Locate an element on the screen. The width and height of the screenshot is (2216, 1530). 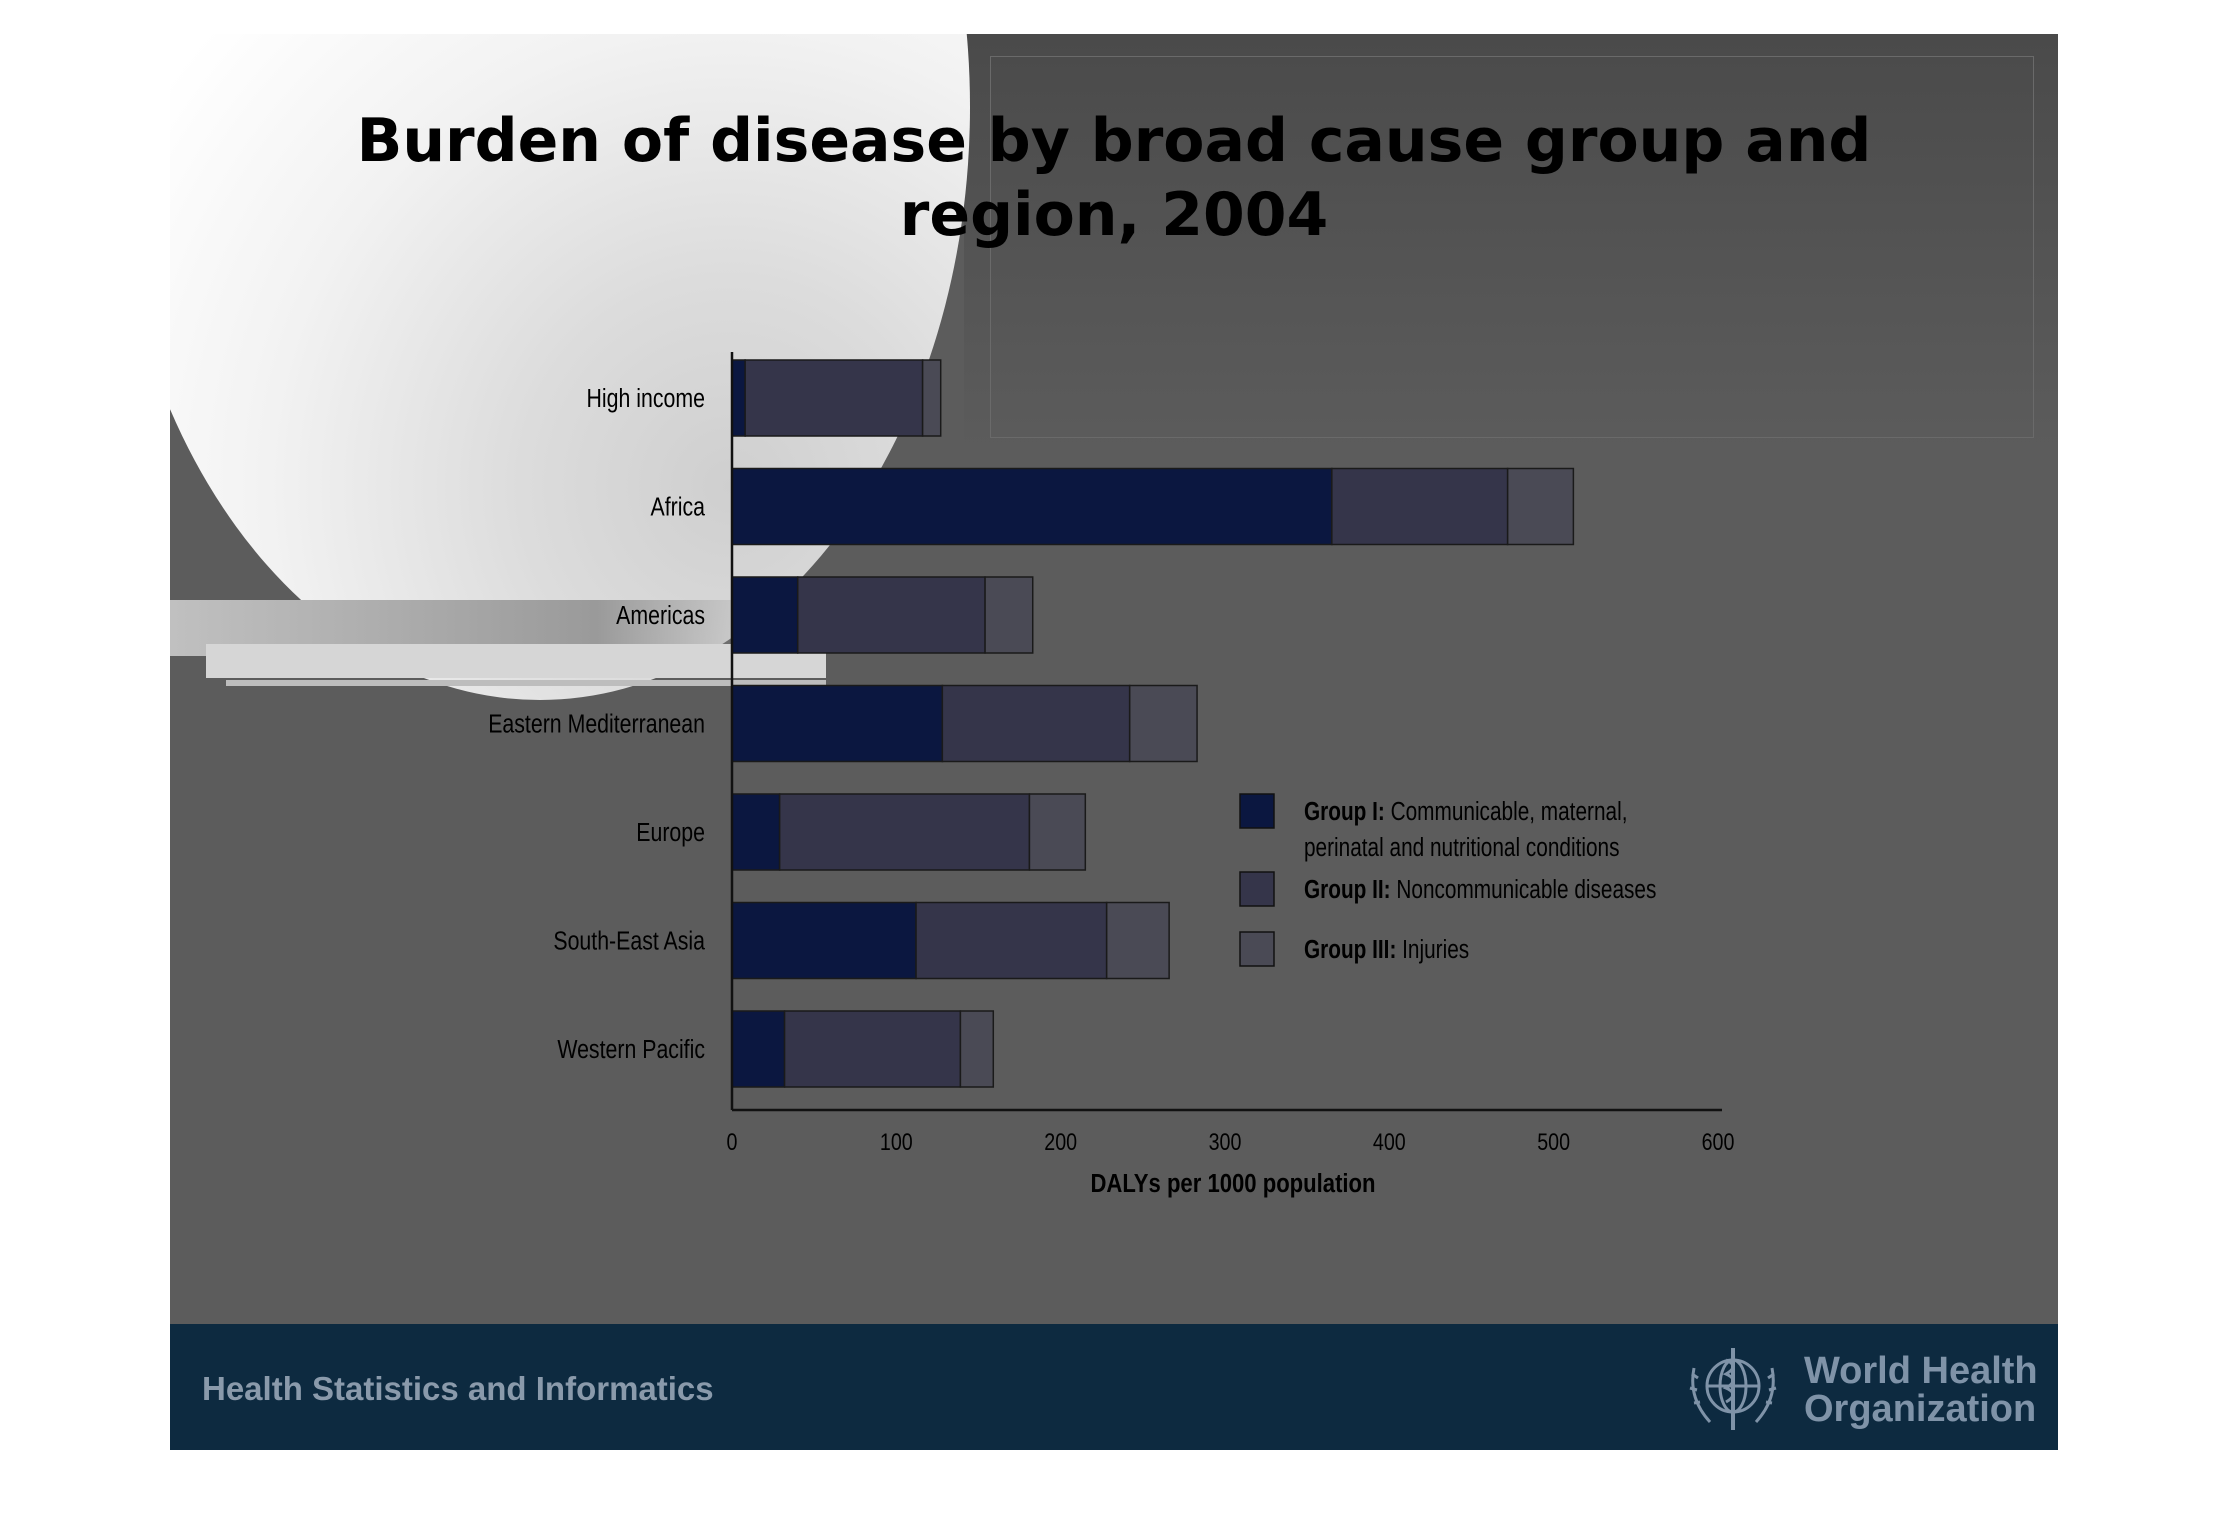
who-name: World Health Organization is located at coordinates (1921, 1390).